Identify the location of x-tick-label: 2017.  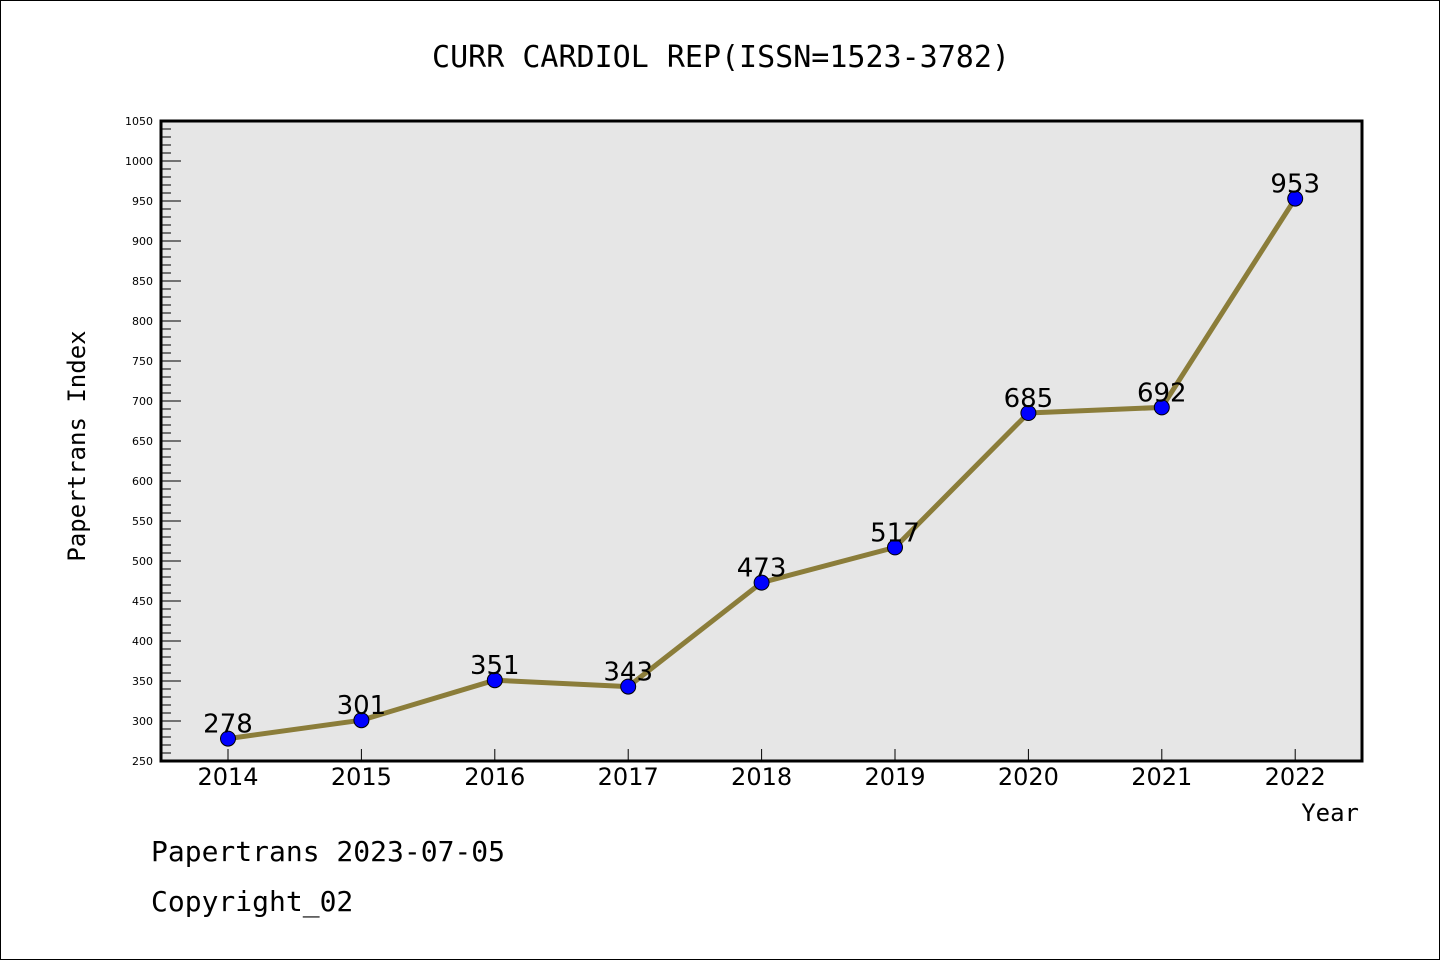
(628, 777).